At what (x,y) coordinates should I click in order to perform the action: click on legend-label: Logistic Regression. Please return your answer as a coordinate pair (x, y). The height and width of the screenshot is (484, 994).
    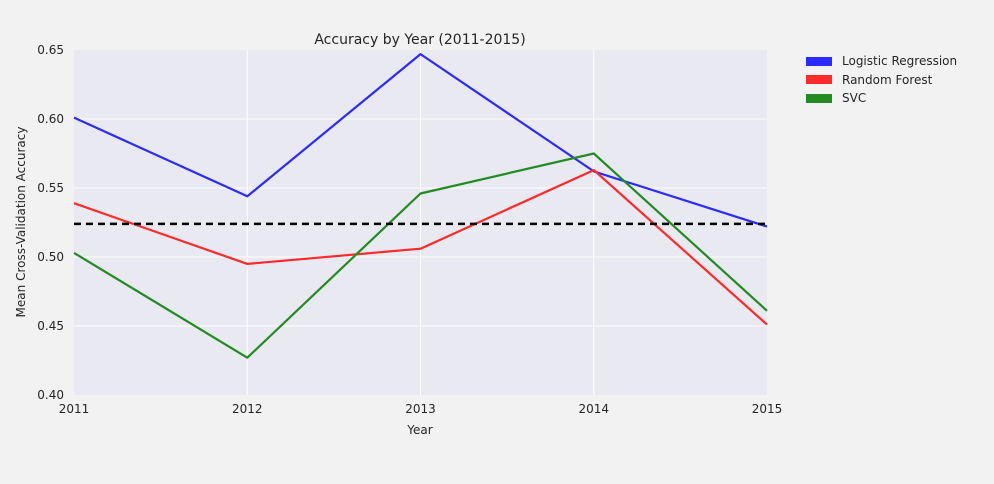
    Looking at the image, I should click on (900, 61).